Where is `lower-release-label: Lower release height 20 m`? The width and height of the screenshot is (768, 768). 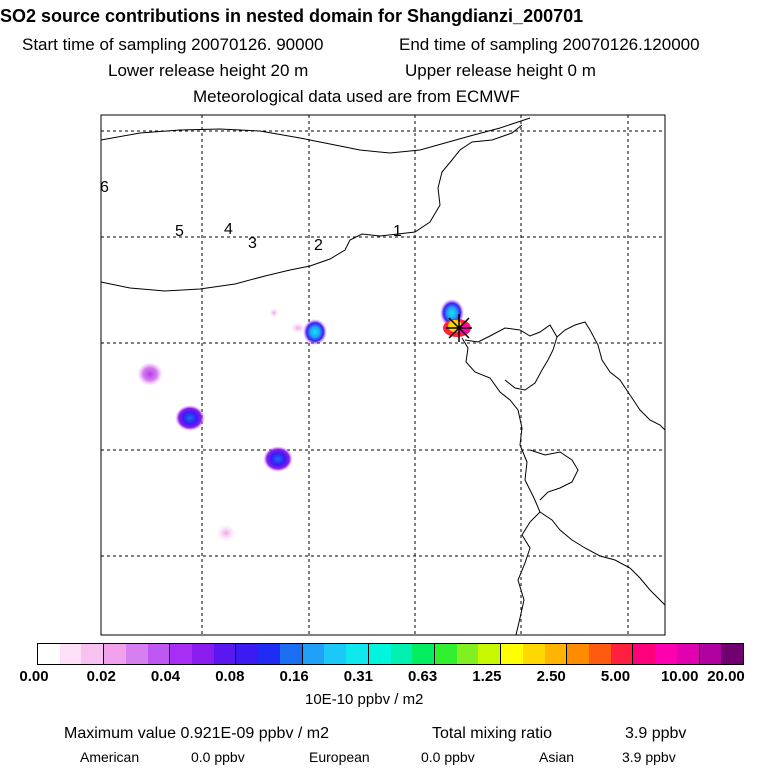 lower-release-label: Lower release height 20 m is located at coordinates (208, 70).